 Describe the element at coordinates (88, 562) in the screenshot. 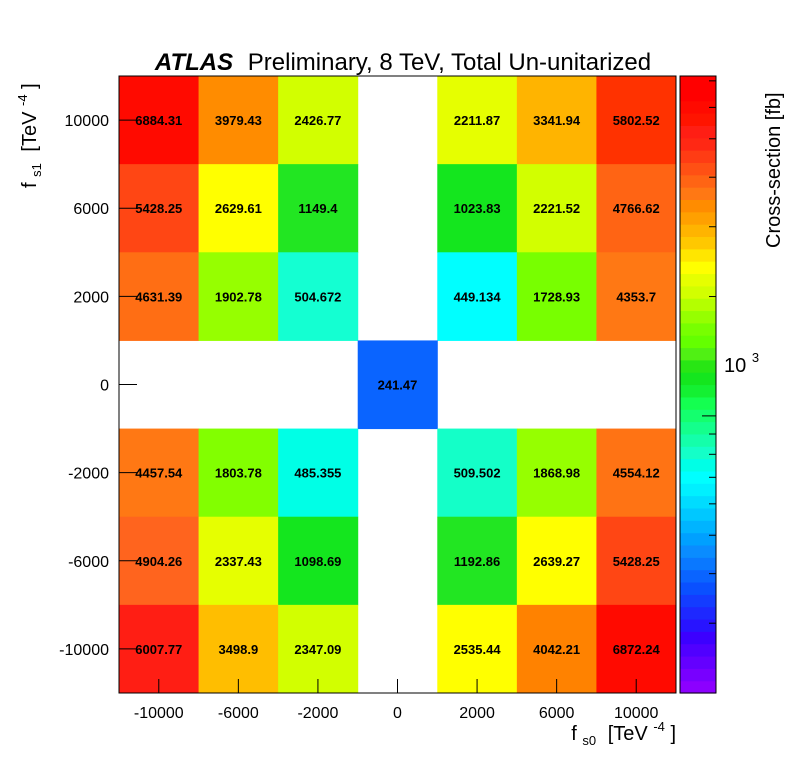

I see `y-tick-label: -6000` at that location.